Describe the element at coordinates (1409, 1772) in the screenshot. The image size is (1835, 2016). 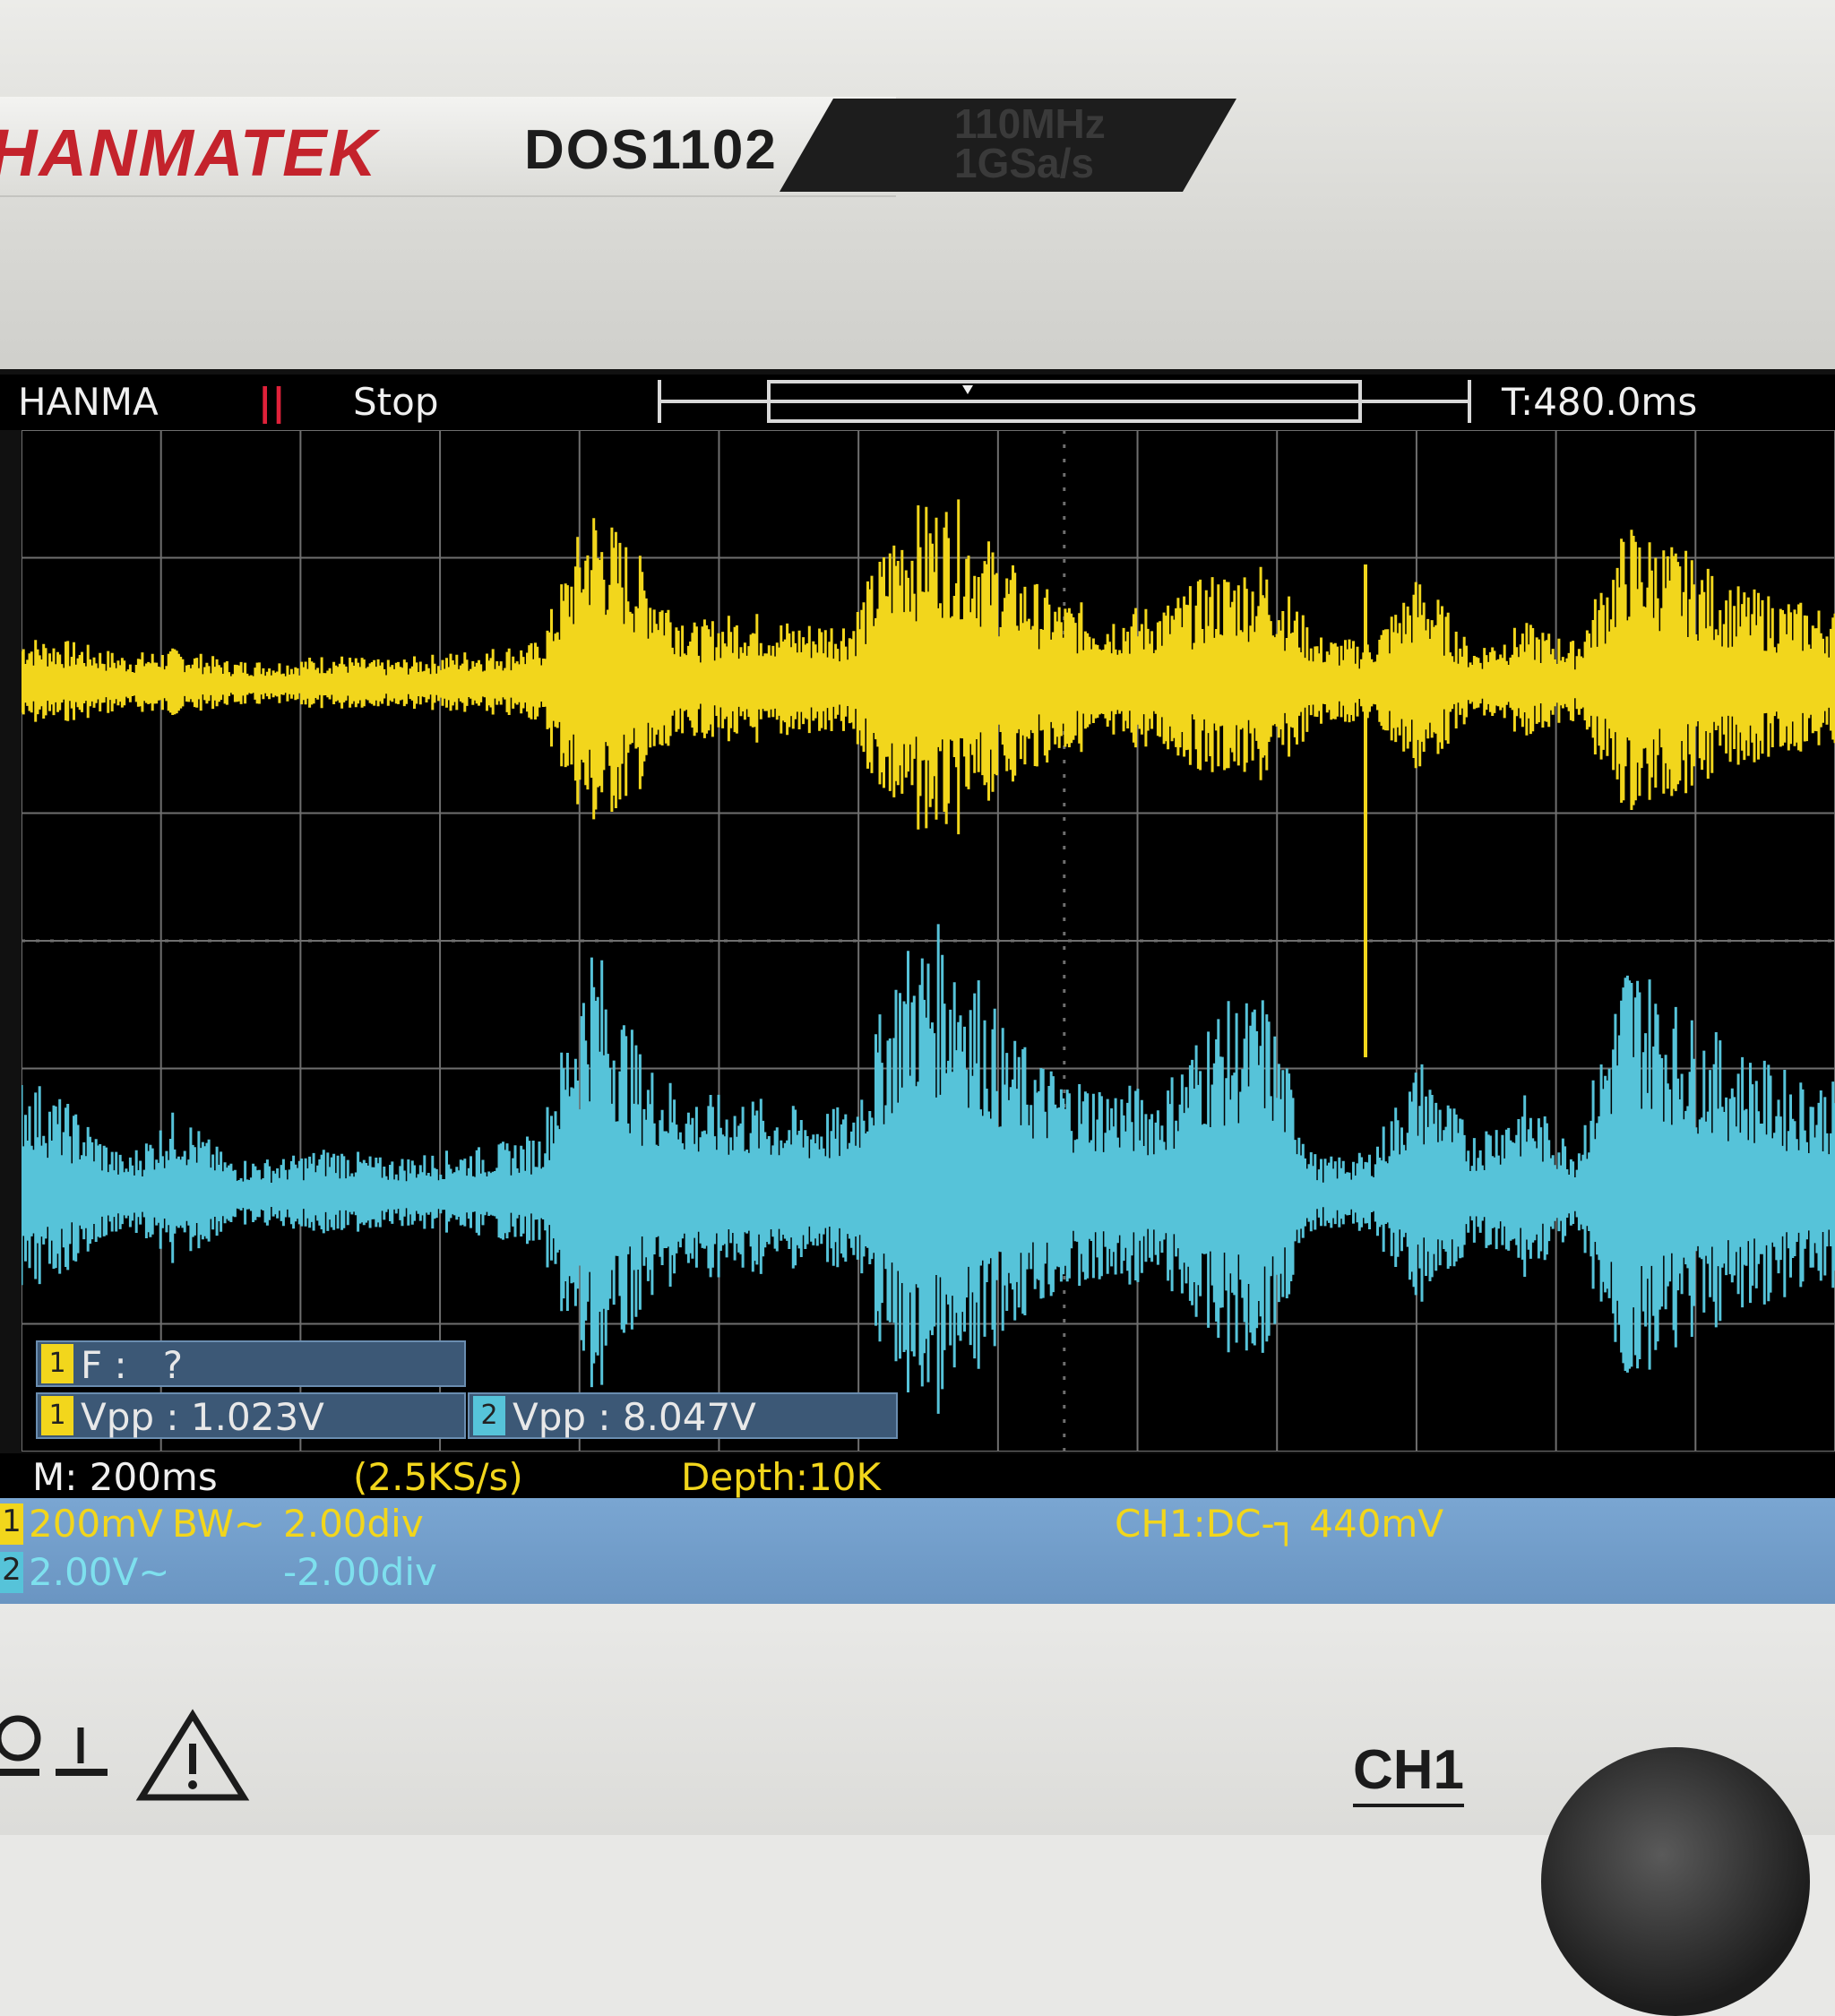
I see `ch1-button-label: CH1` at that location.